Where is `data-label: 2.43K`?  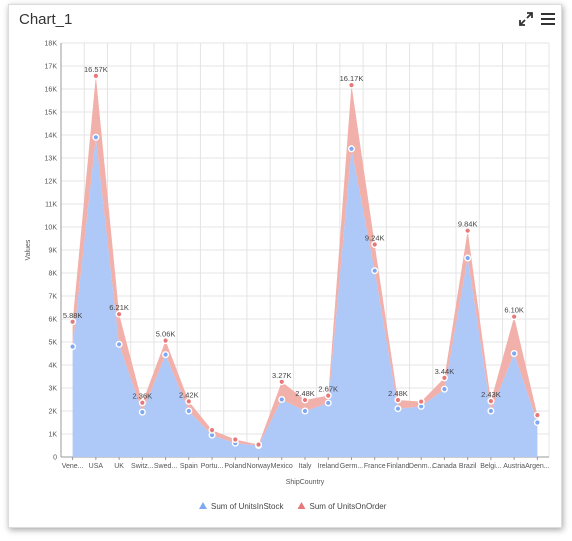
data-label: 2.43K is located at coordinates (491, 394).